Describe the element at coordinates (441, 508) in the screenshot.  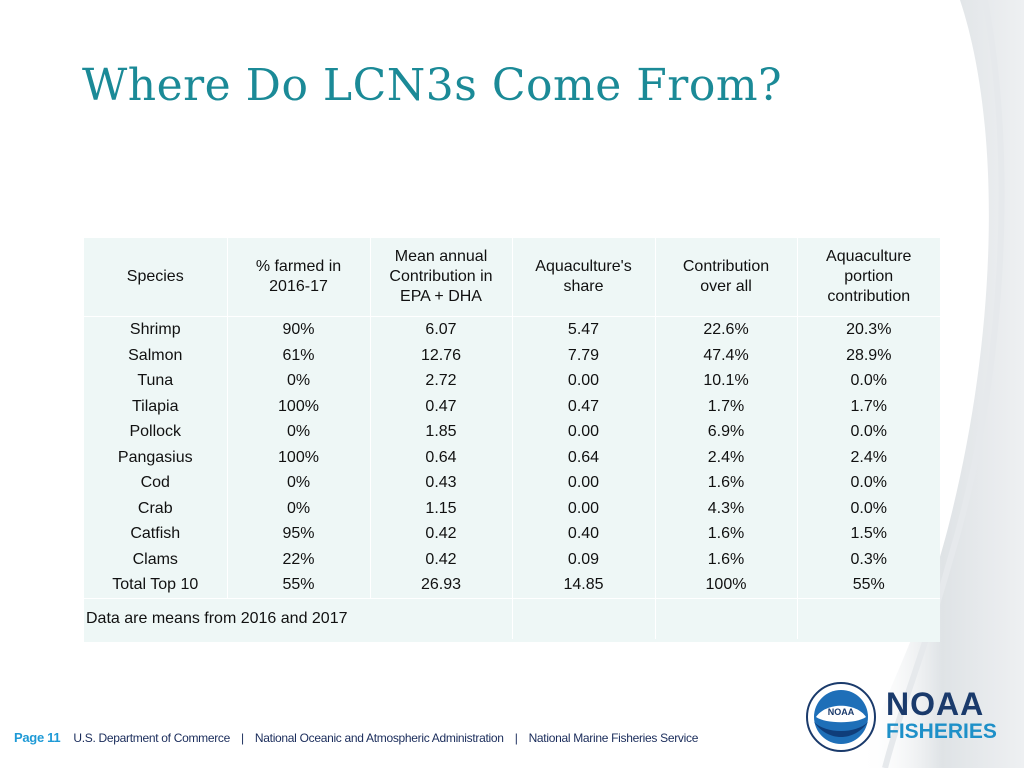
I see `table-cell: 1.15` at that location.